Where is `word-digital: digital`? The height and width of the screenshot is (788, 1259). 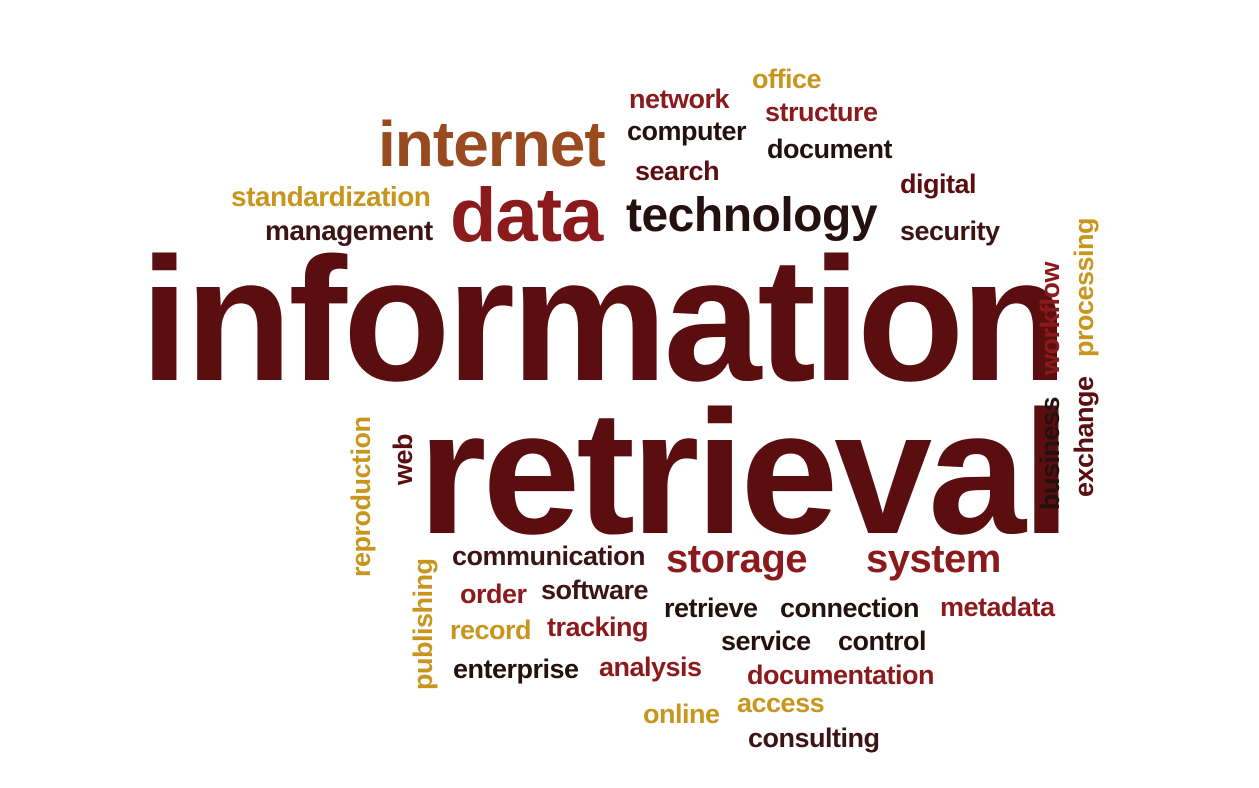 word-digital: digital is located at coordinates (938, 184).